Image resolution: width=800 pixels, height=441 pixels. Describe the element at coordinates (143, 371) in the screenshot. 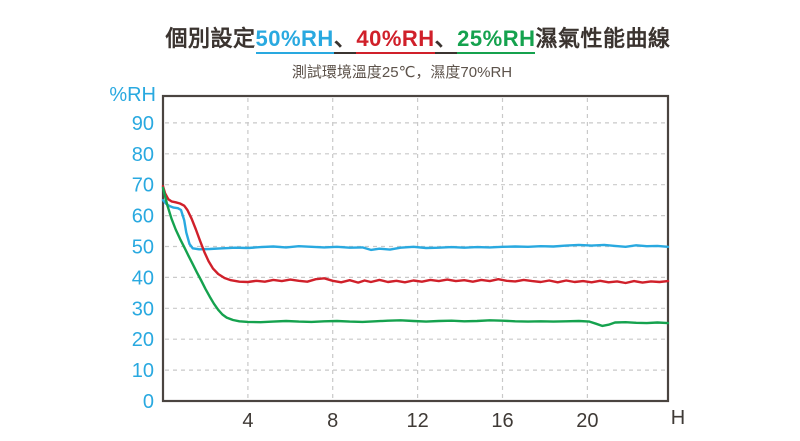

I see `y-tick-label: 10` at that location.